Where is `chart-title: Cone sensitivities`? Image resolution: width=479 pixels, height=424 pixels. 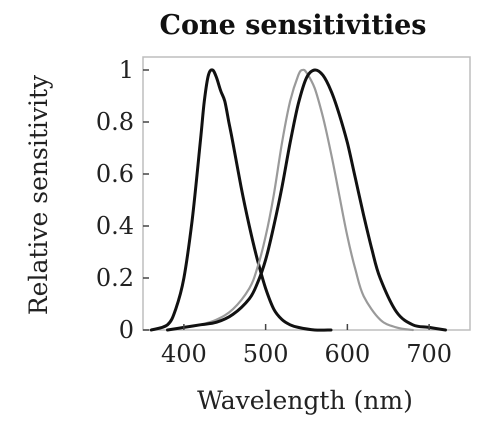
chart-title: Cone sensitivities is located at coordinates (293, 25).